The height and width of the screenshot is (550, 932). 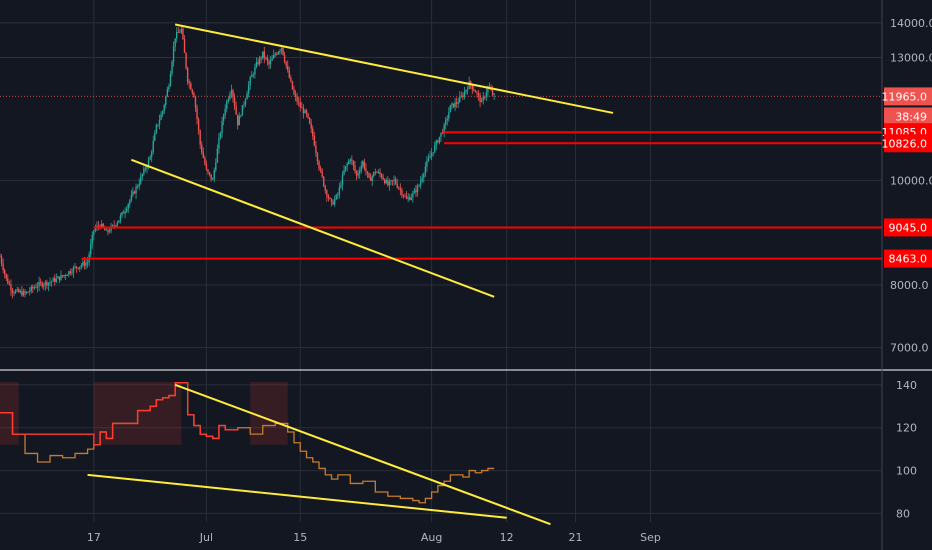 What do you see at coordinates (906, 428) in the screenshot?
I see `oscillator-tick-label: 120` at bounding box center [906, 428].